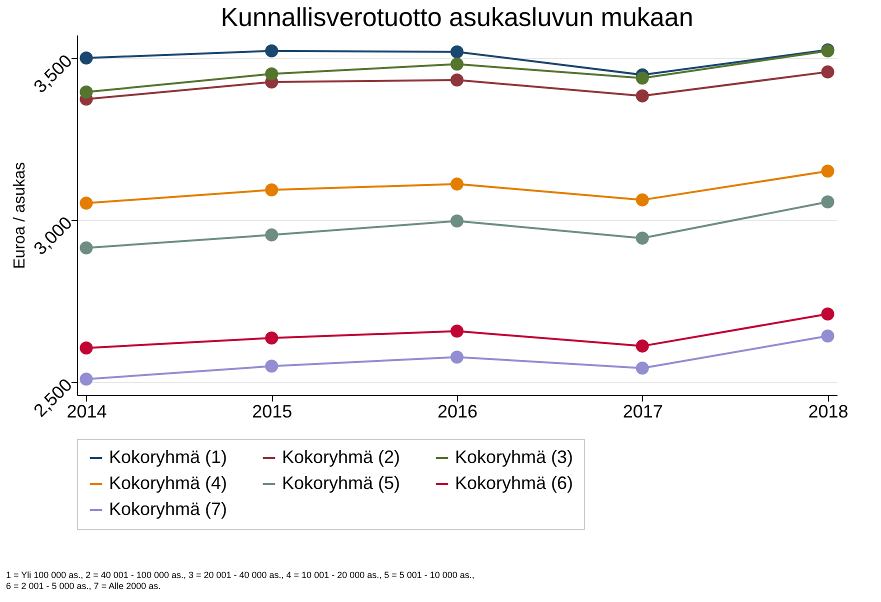  I want to click on legend-label: Kokoryhmä (3), so click(514, 457).